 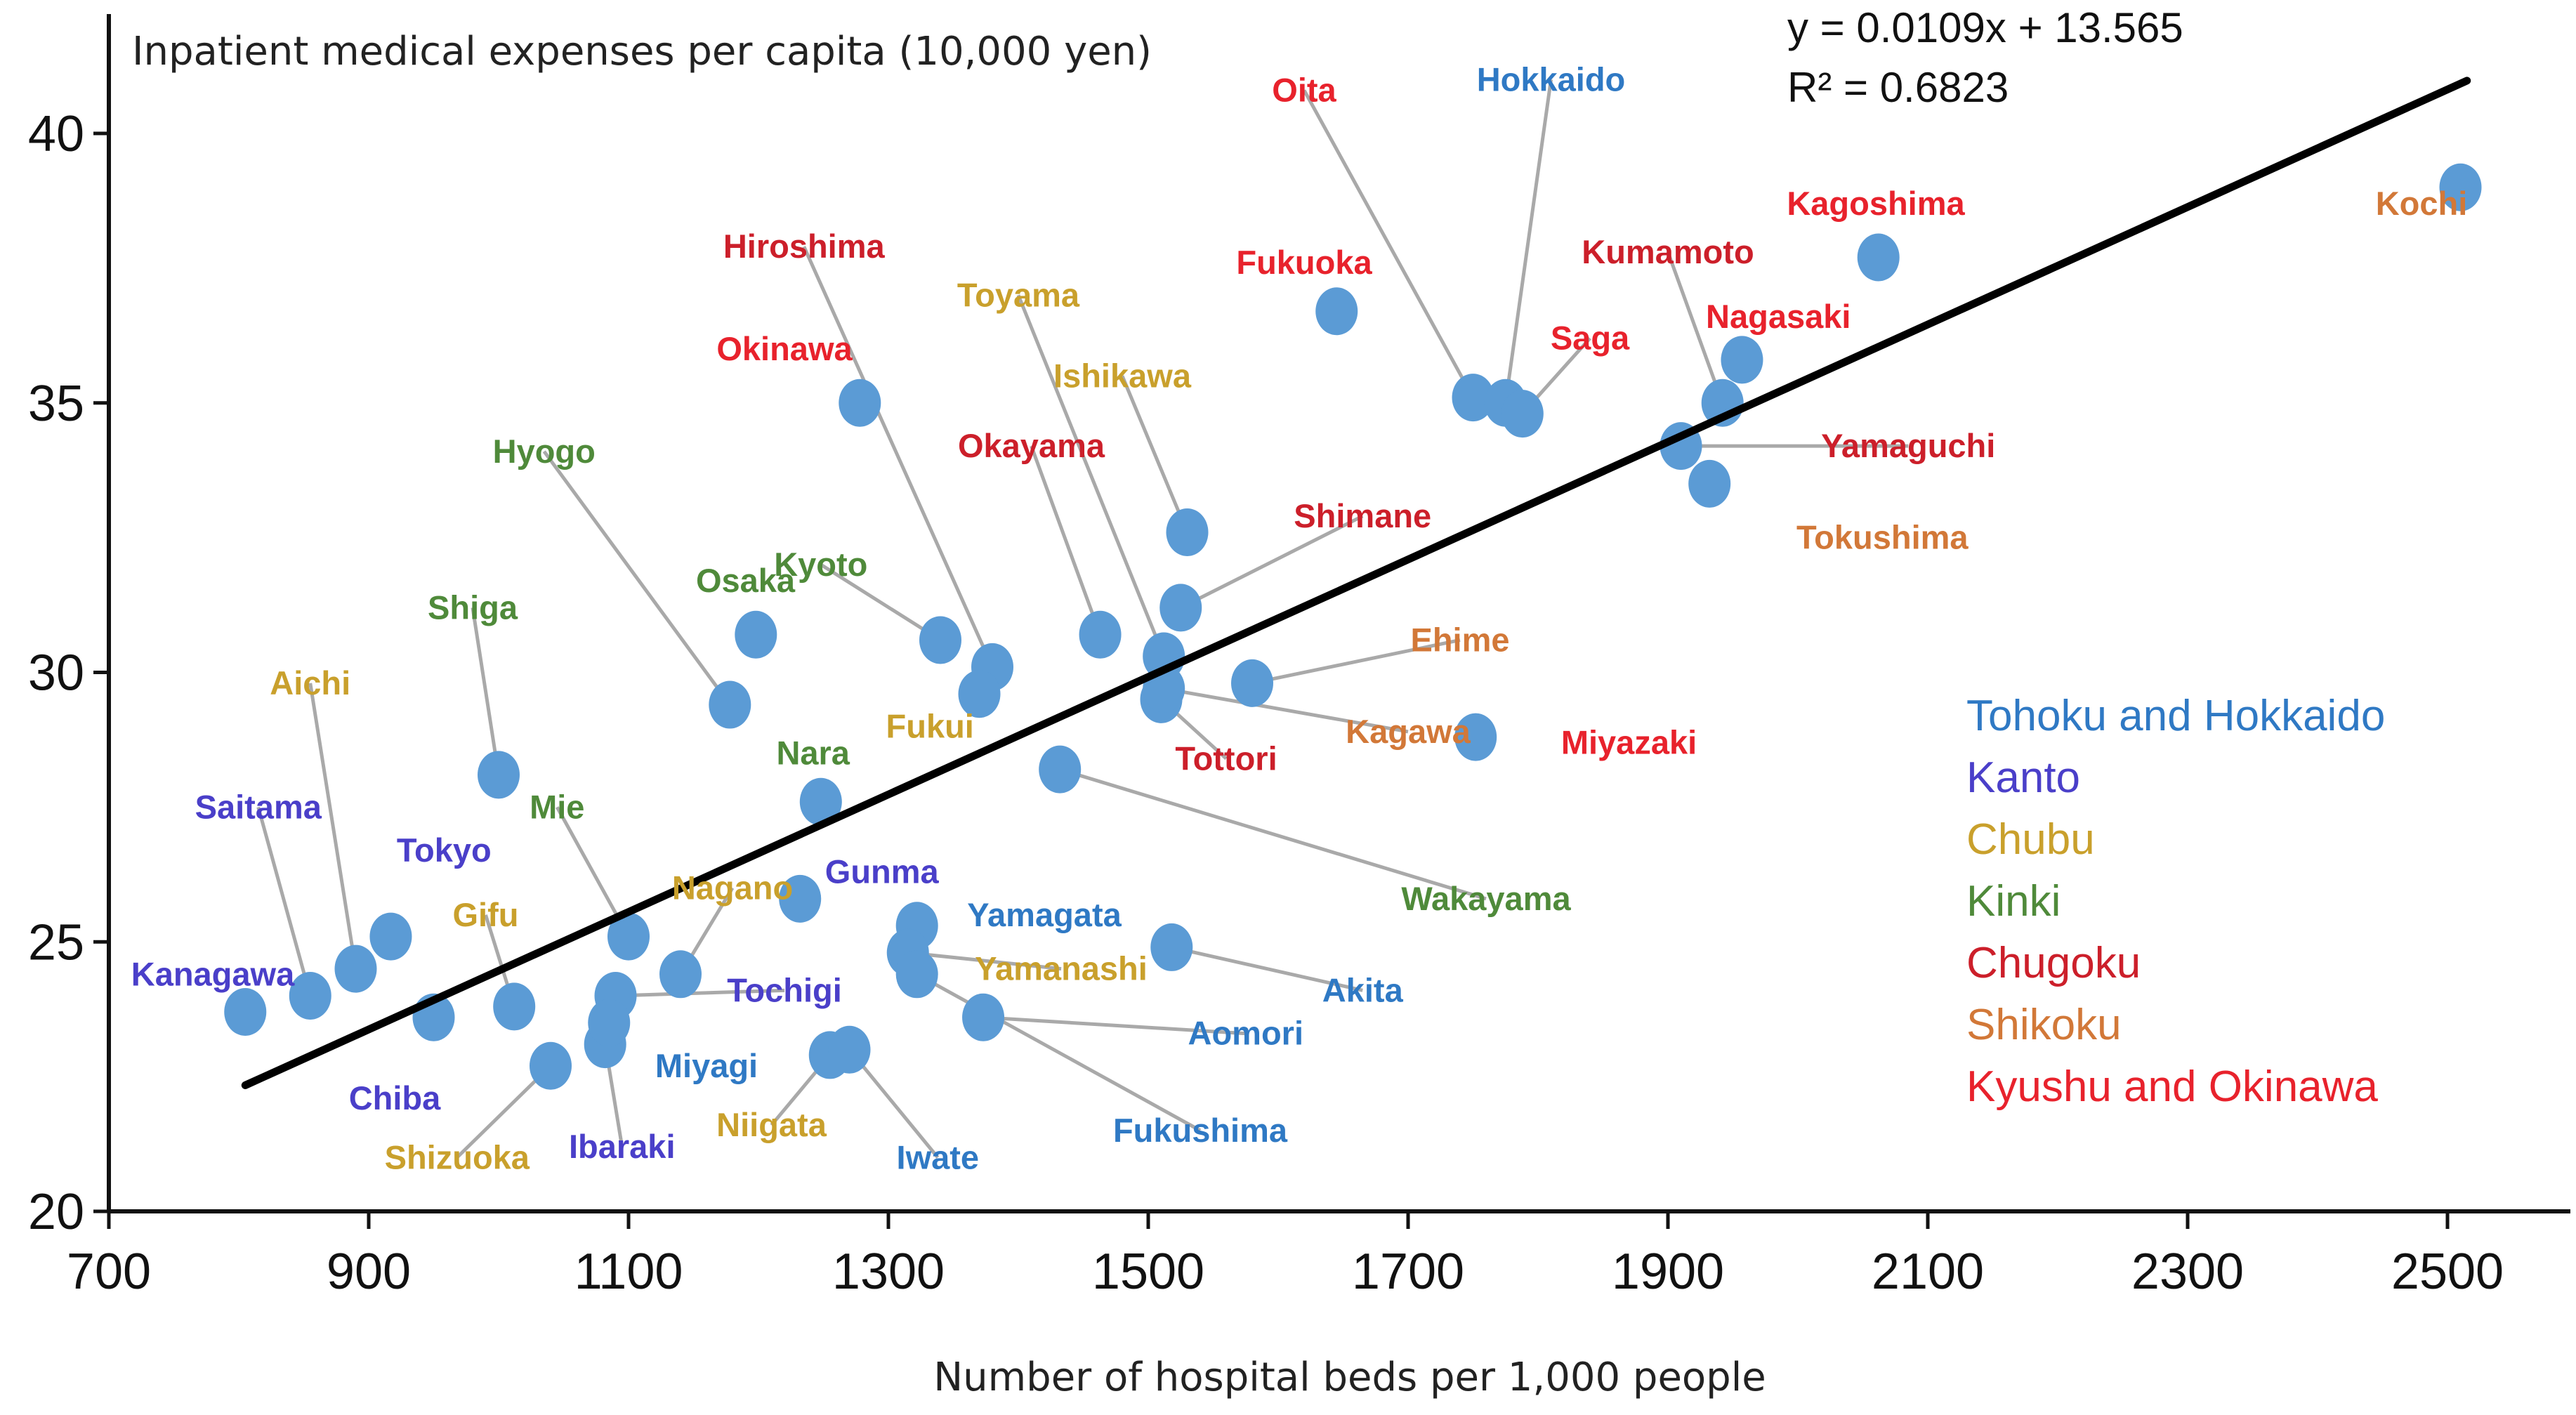 What do you see at coordinates (310, 683) in the screenshot?
I see `label-aichi: Aichi` at bounding box center [310, 683].